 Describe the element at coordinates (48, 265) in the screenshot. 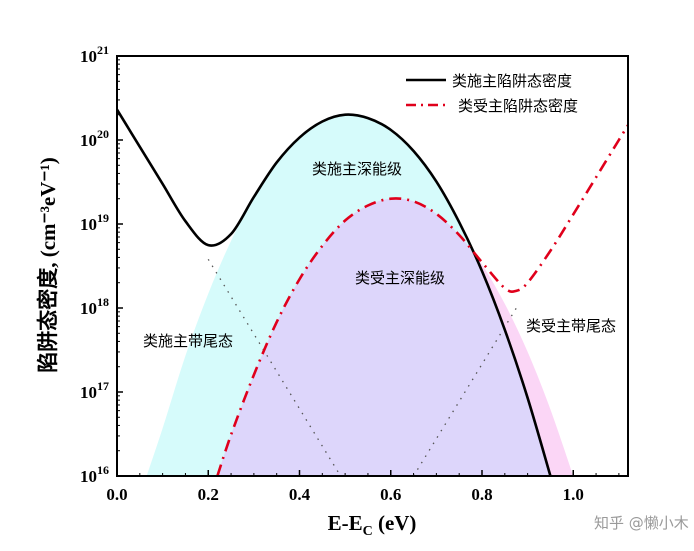

I see `y-axis-label: 陷阱态密度, (cm⁻³eV⁻¹)` at that location.